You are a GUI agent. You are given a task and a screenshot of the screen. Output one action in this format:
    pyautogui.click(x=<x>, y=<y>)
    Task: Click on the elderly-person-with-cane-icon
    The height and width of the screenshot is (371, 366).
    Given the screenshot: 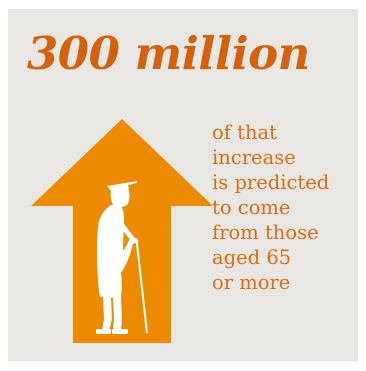 What is the action you would take?
    pyautogui.click(x=122, y=257)
    